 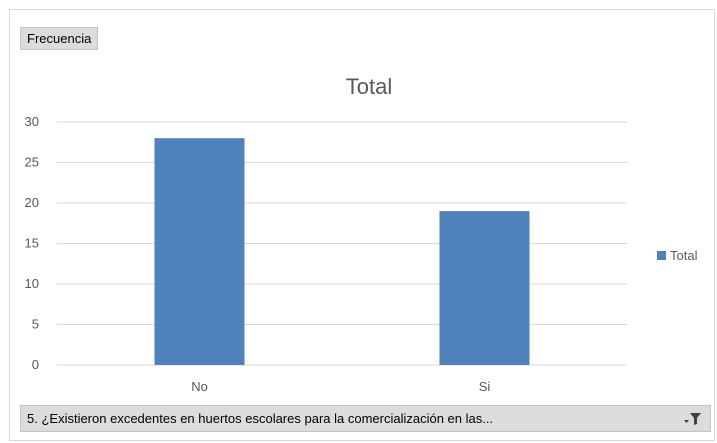 What do you see at coordinates (340, 386) in the screenshot?
I see `x-axis-categories: No Si` at bounding box center [340, 386].